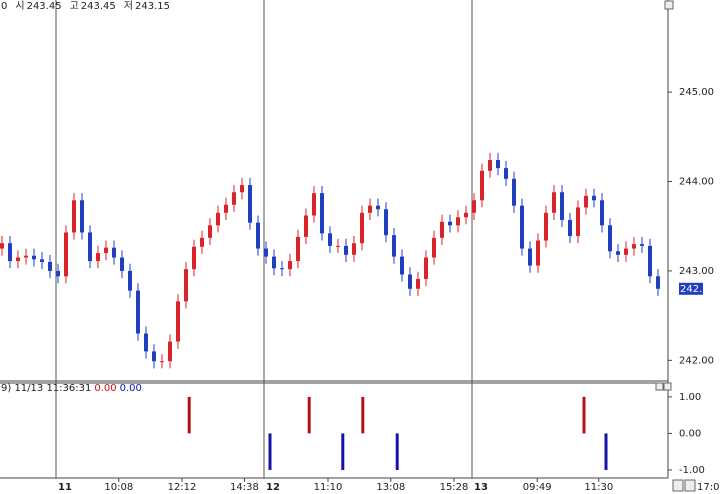 The image size is (720, 494). What do you see at coordinates (390, 487) in the screenshot?
I see `x-tick-label: 13:08` at bounding box center [390, 487].